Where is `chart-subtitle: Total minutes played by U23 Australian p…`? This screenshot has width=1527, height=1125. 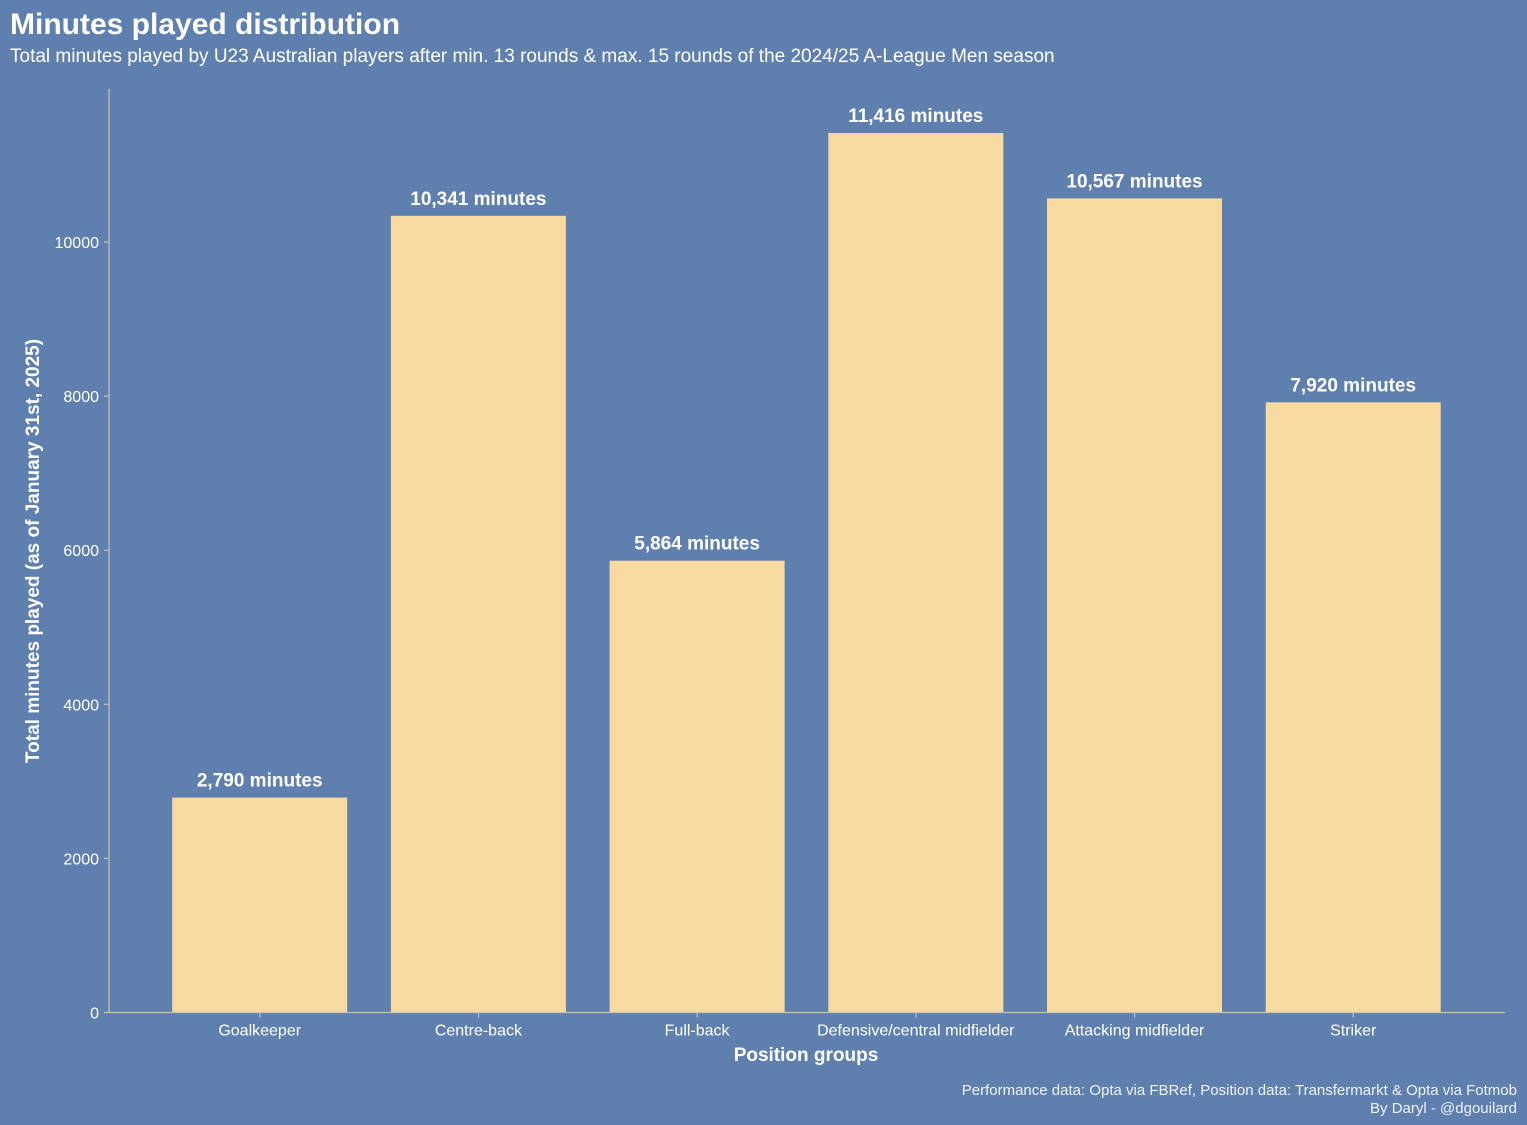 chart-subtitle: Total minutes played by U23 Australian p… is located at coordinates (532, 56).